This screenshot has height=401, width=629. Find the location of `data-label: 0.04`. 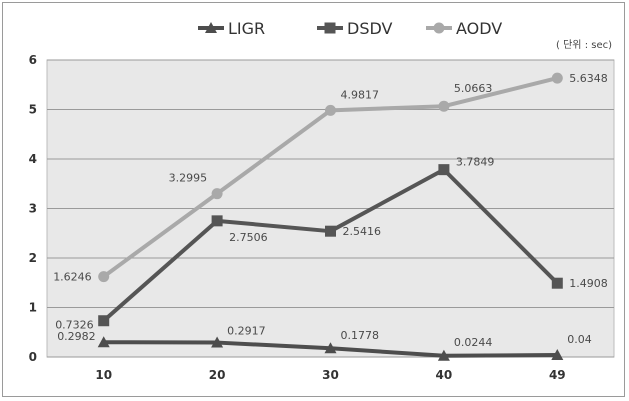

data-label: 0.04 is located at coordinates (579, 339).